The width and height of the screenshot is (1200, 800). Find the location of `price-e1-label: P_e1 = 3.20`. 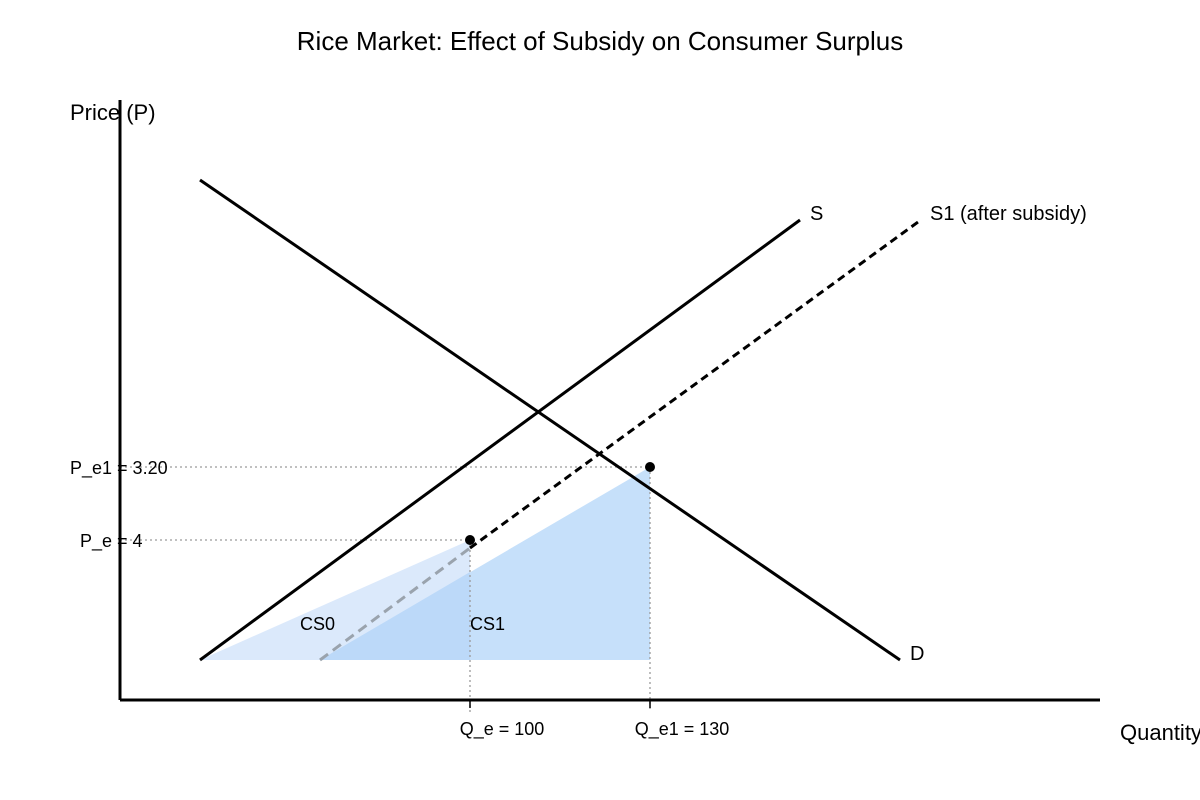

price-e1-label: P_e1 = 3.20 is located at coordinates (119, 468).